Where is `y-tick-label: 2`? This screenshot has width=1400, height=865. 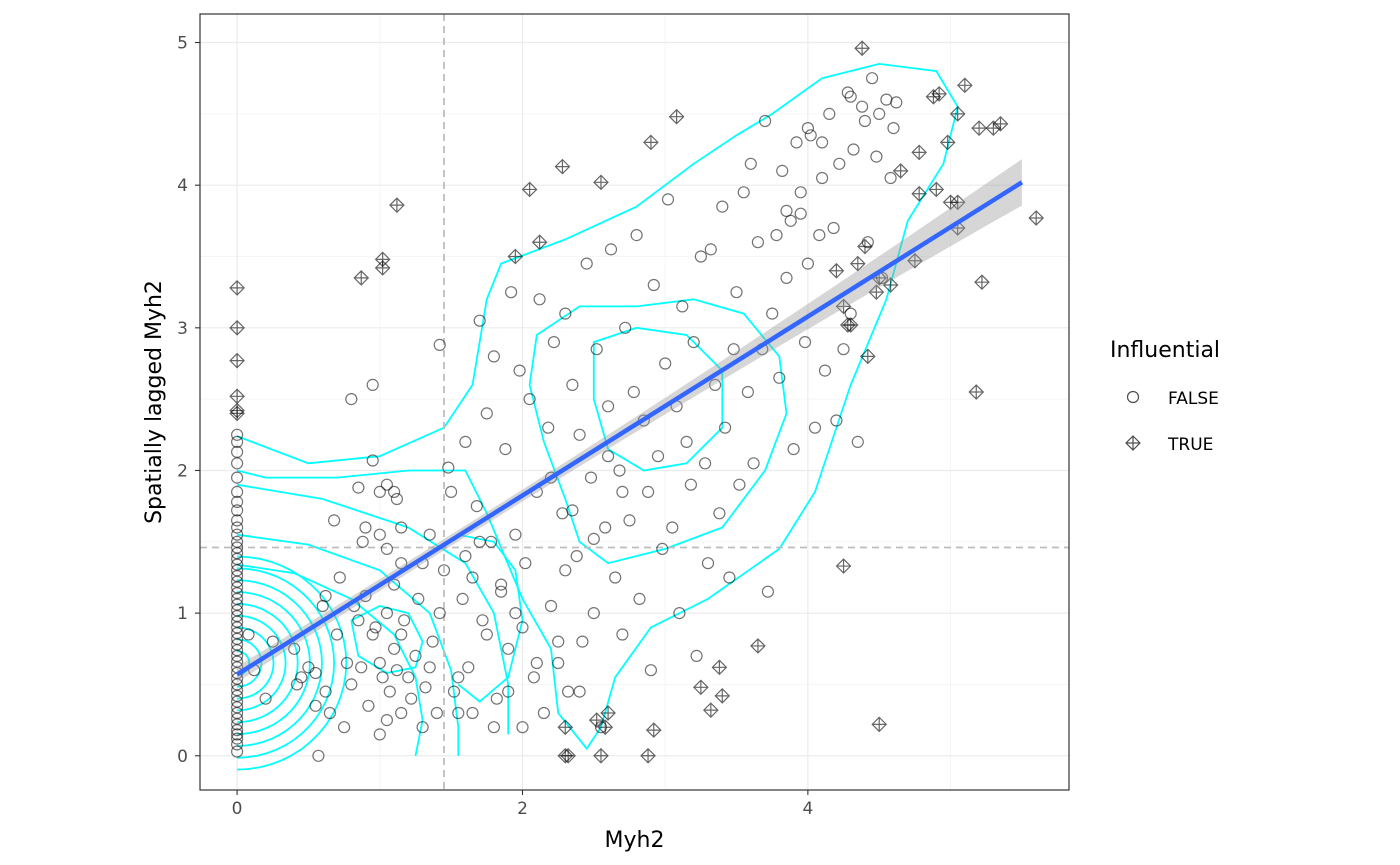
y-tick-label: 2 is located at coordinates (182, 471).